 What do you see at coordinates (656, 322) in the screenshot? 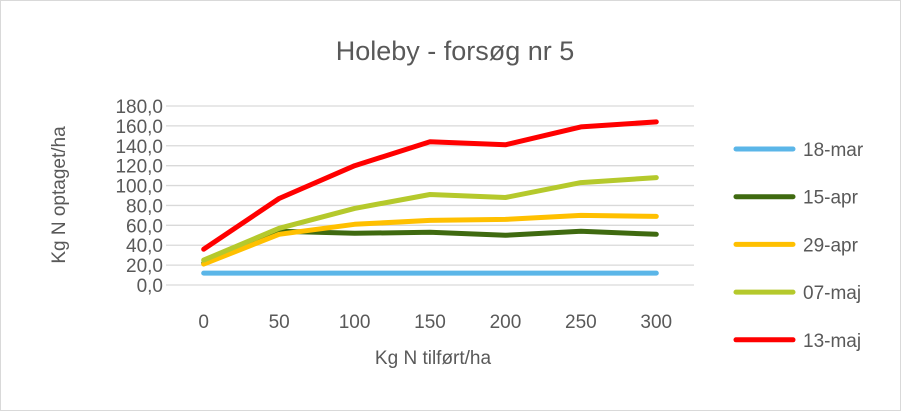
I see `x-tick-label: 300` at bounding box center [656, 322].